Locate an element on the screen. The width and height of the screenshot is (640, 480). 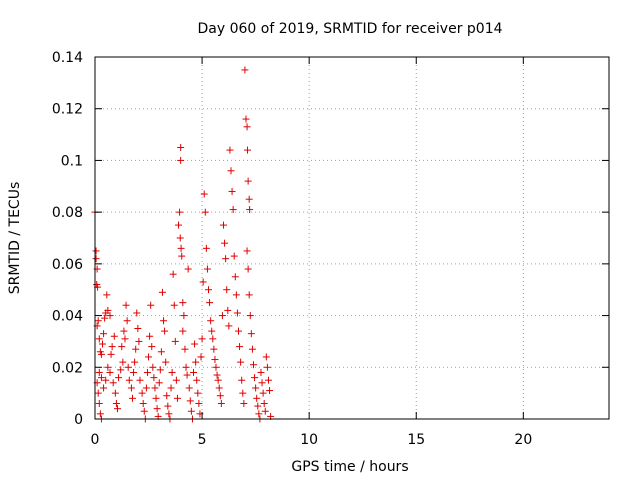
y-tick-label: 0.04 is located at coordinates (67, 317).